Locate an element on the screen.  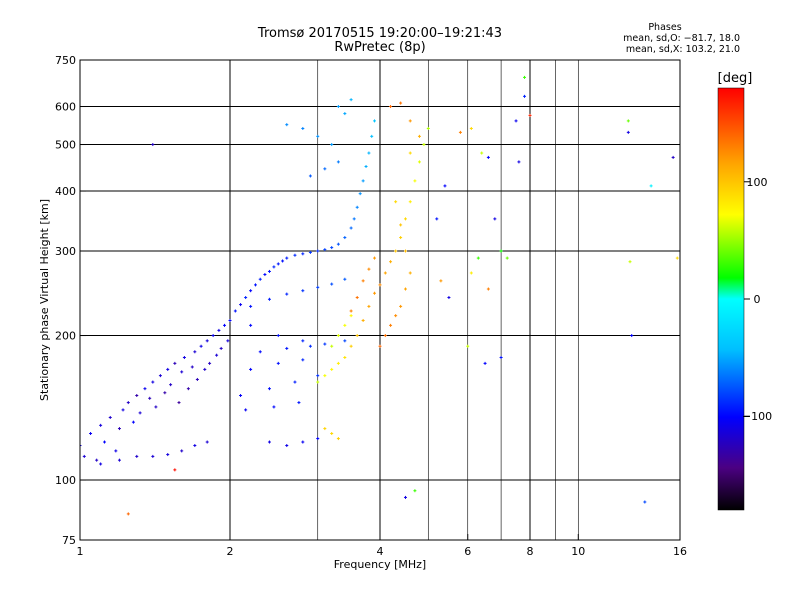
x-tick-label: 6 is located at coordinates (467, 551).